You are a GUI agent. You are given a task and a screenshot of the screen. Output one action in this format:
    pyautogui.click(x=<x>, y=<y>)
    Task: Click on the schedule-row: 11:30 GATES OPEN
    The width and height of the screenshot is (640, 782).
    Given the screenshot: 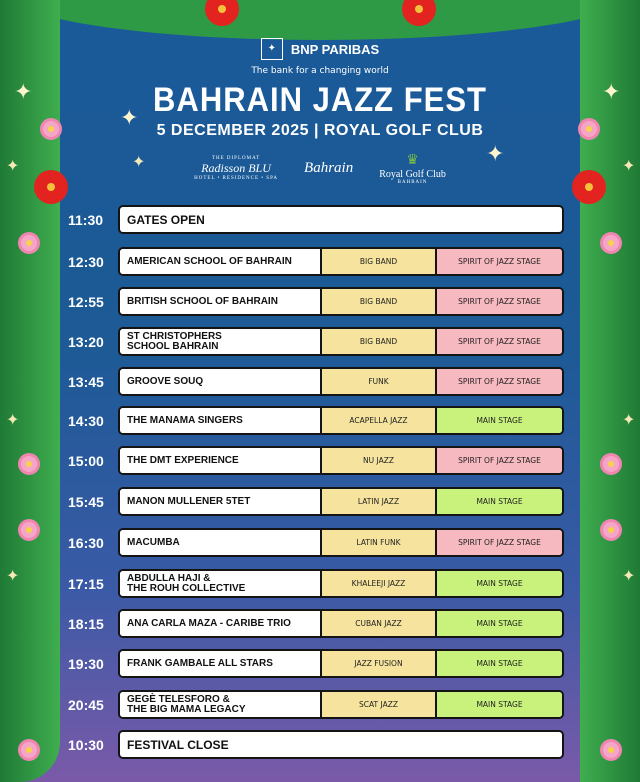 What is the action you would take?
    pyautogui.click(x=313, y=219)
    